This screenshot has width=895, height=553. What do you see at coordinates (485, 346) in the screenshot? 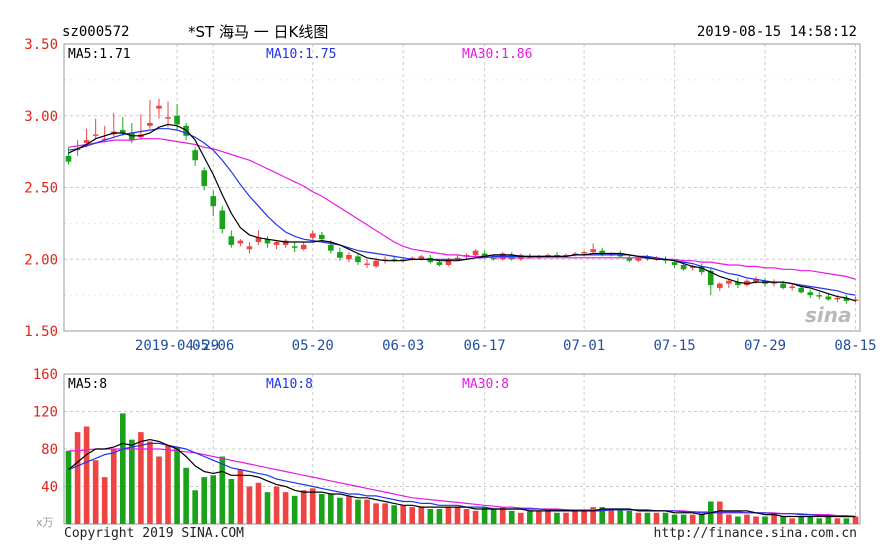
I see `date-tick-label: 06-17` at bounding box center [485, 346].